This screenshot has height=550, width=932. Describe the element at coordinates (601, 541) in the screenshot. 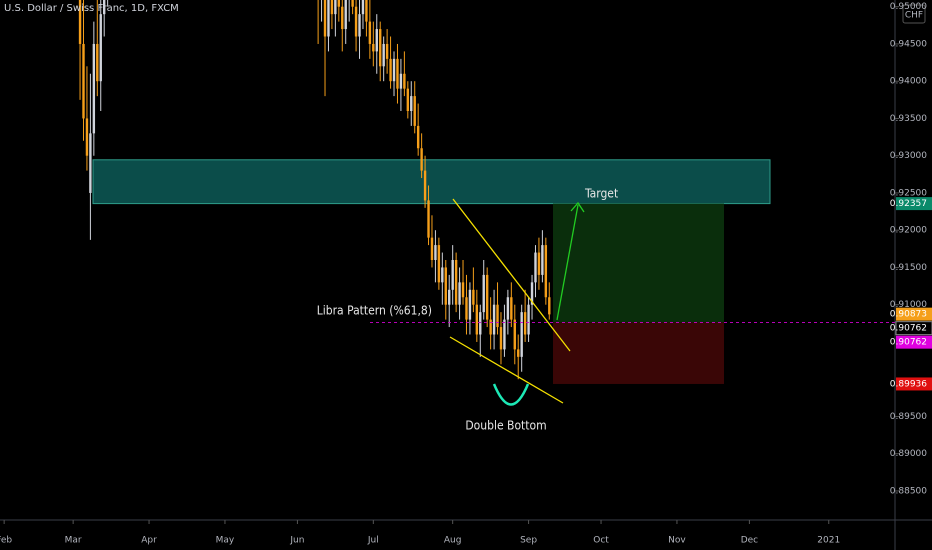

I see `x-tick-label: Oct` at that location.